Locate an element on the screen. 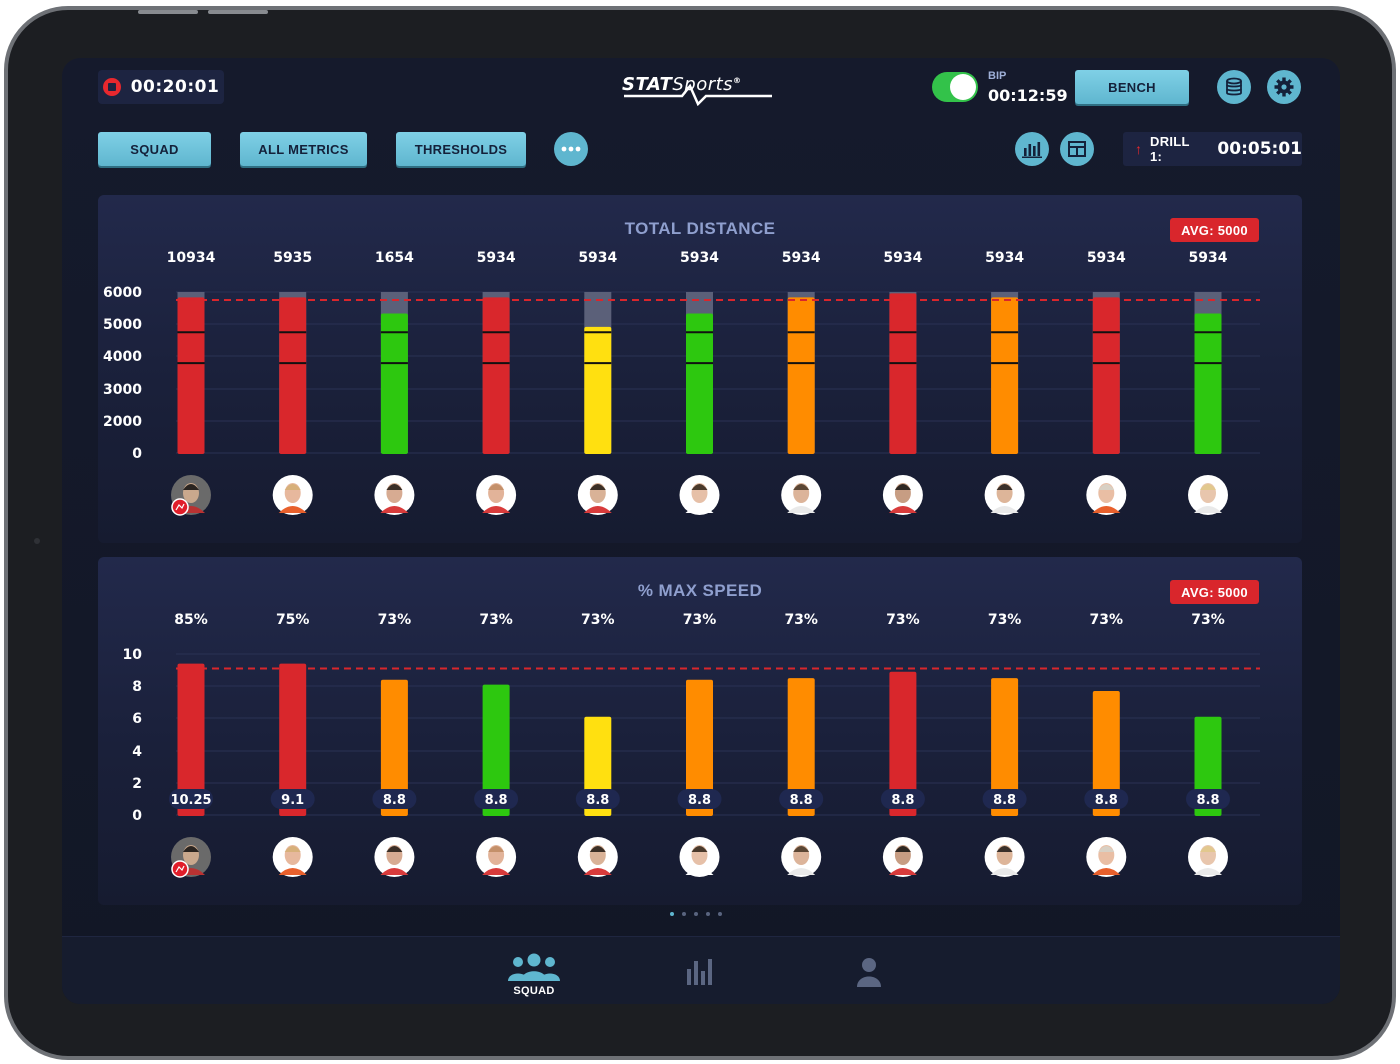 Image resolution: width=1400 pixels, height=1064 pixels. gear-icon is located at coordinates (1284, 87).